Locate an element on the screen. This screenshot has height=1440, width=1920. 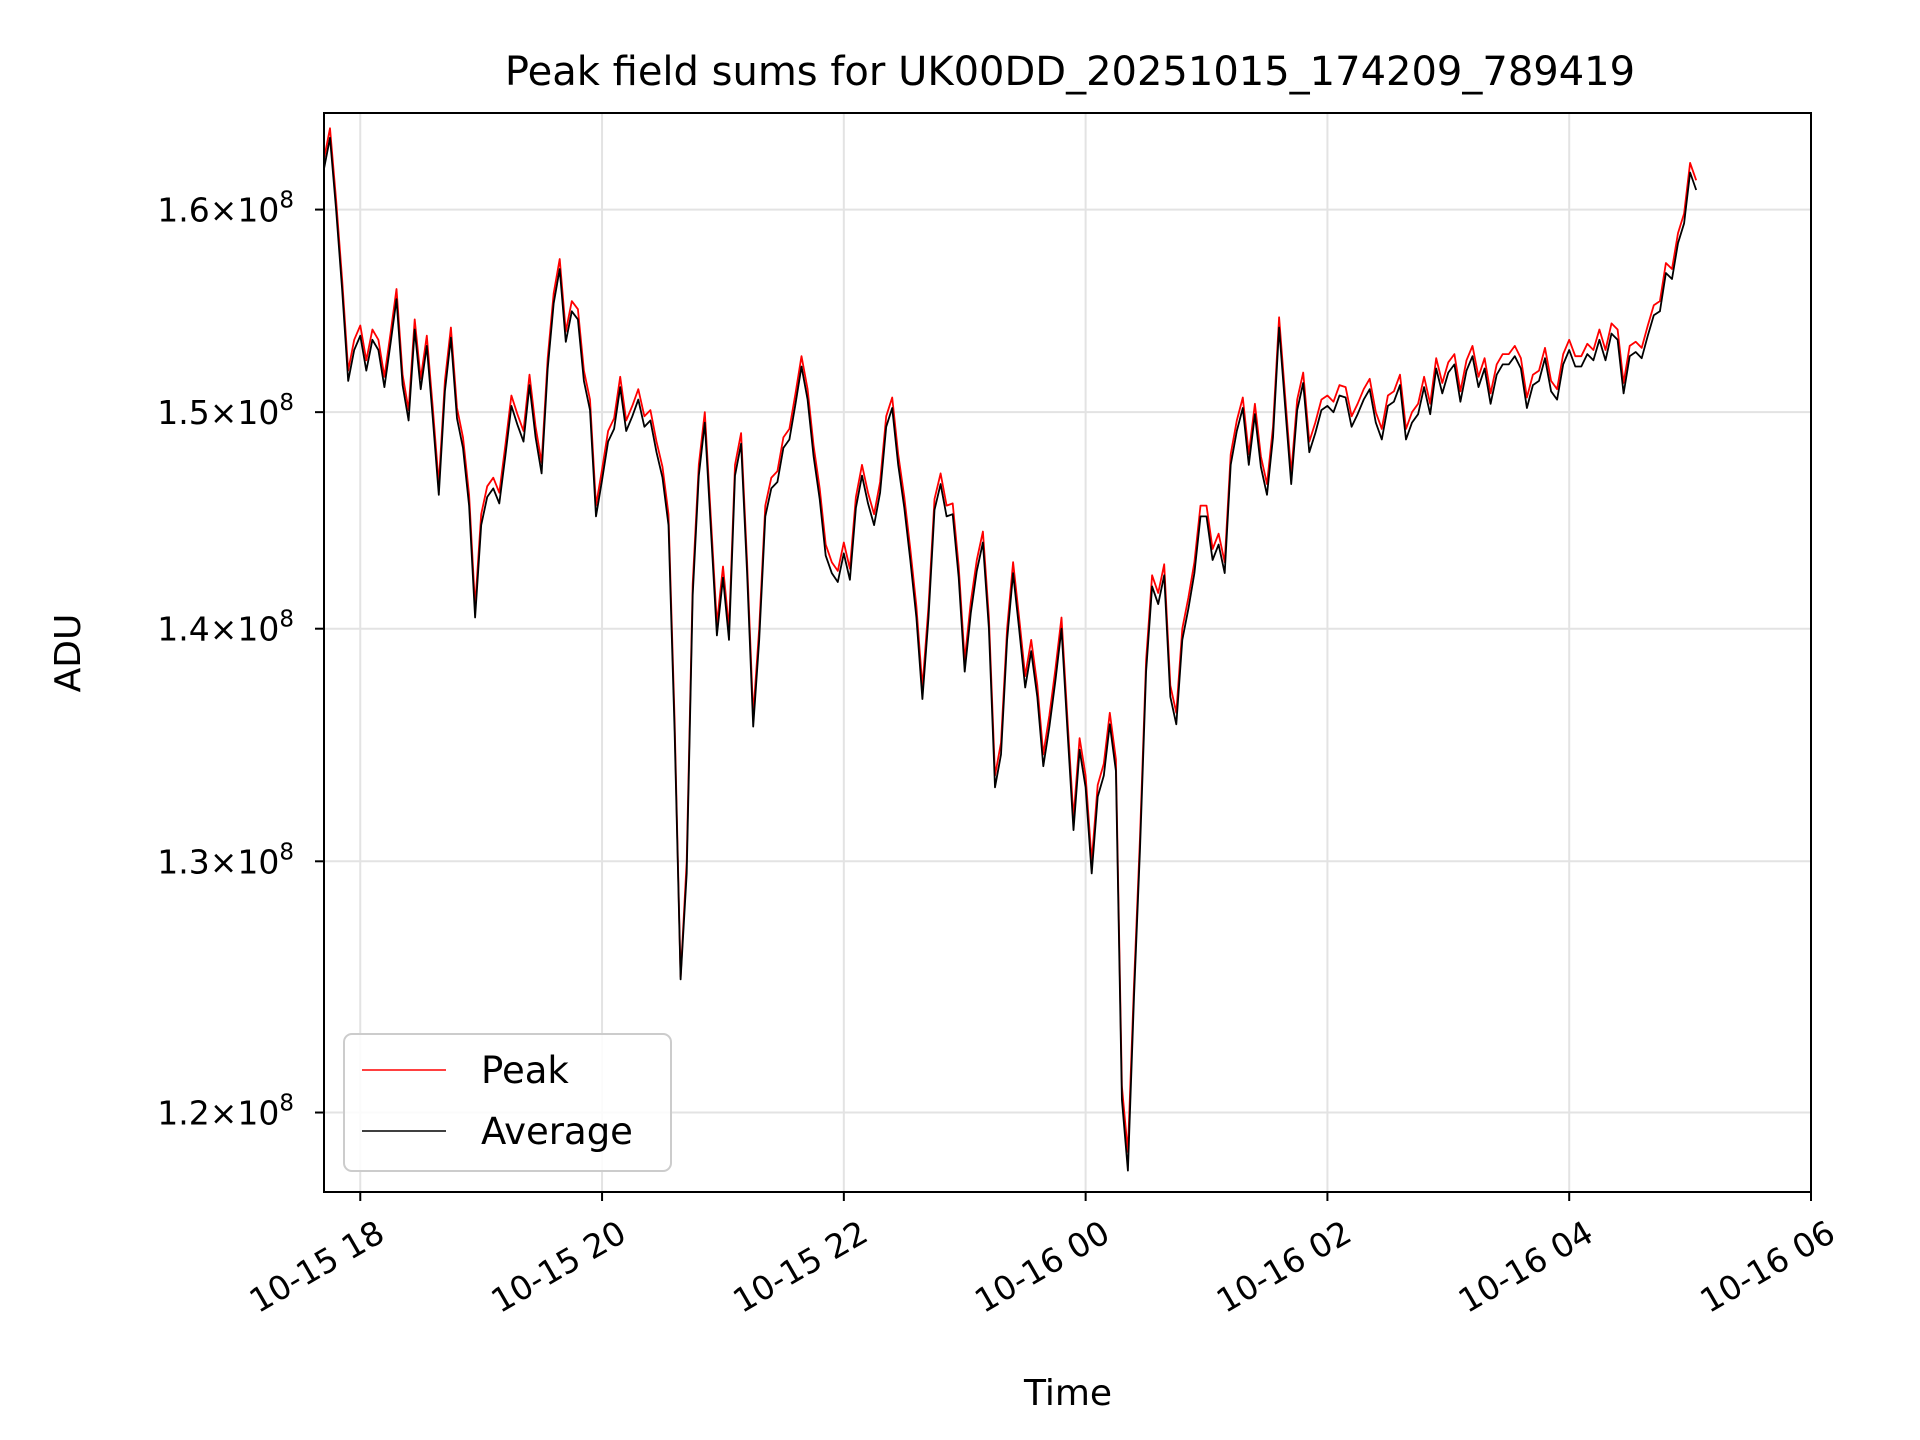
y-tick-label: 1.2×108 is located at coordinates (225, 1112).